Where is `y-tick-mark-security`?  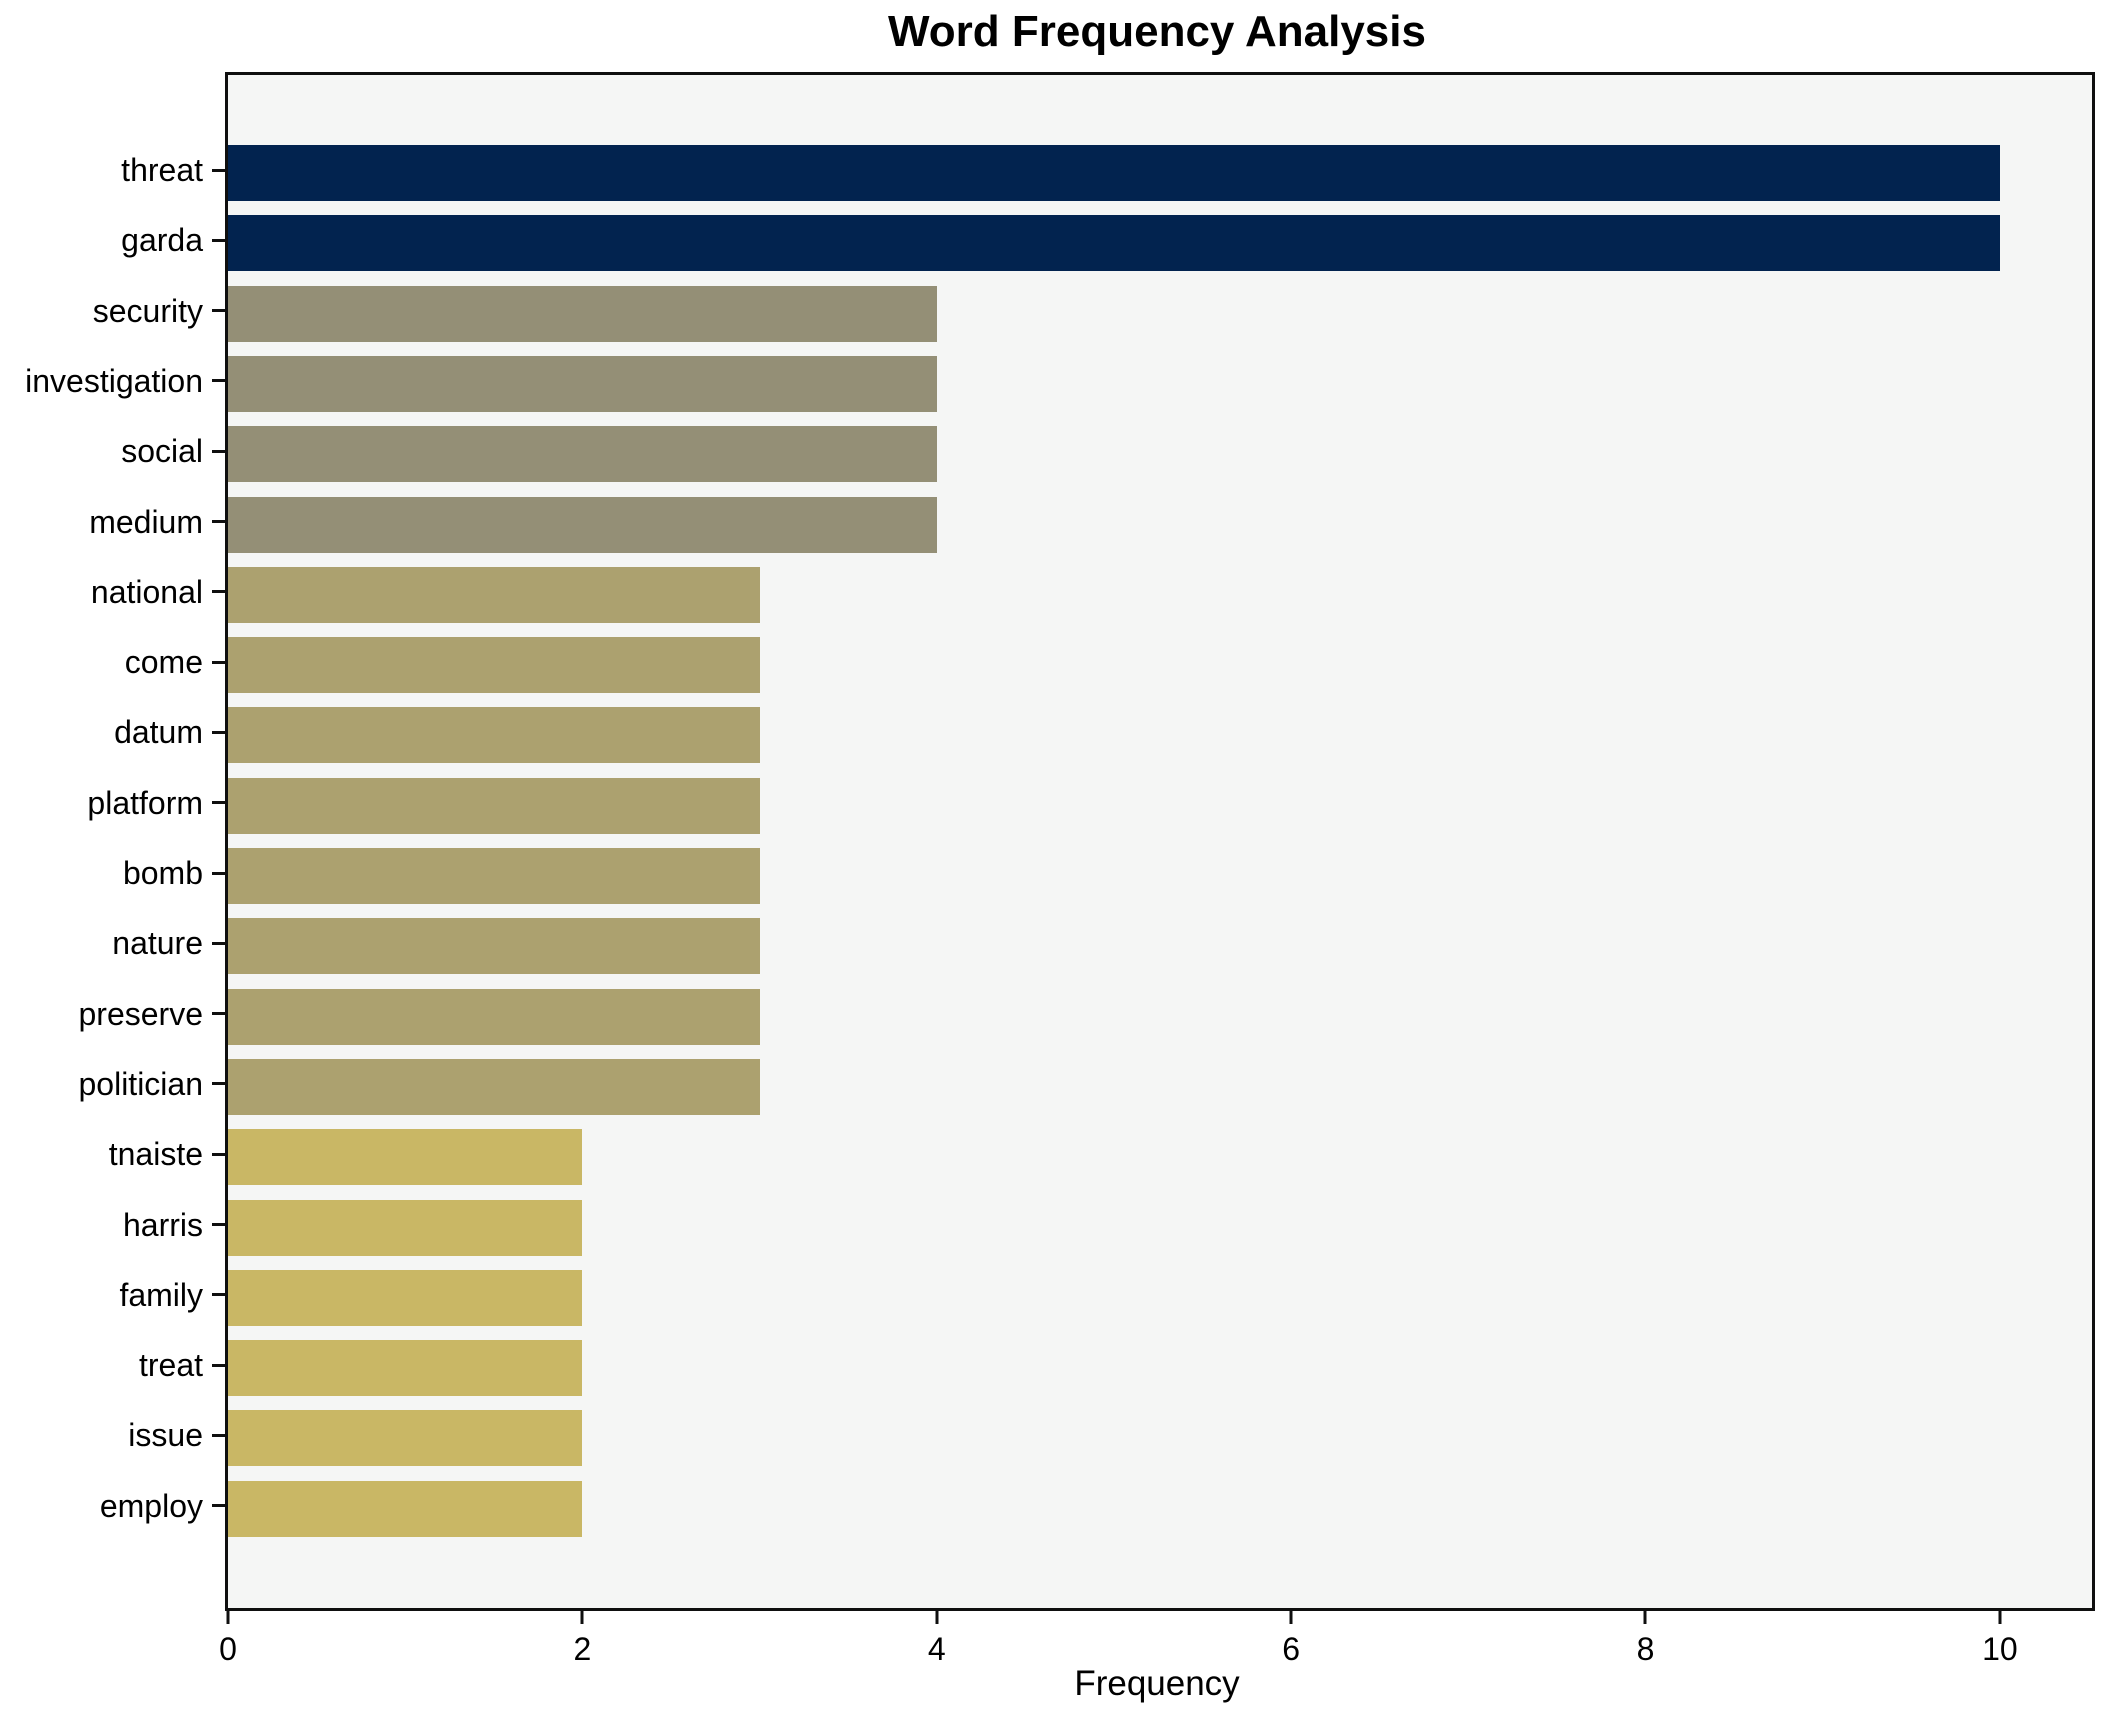
y-tick-mark-security is located at coordinates (218, 311).